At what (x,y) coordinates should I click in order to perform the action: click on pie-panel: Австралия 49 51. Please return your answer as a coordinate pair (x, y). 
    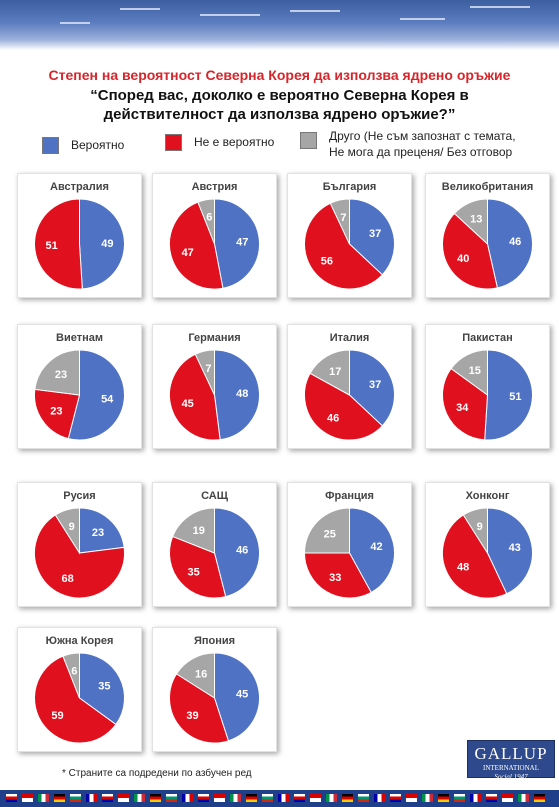
    Looking at the image, I should click on (79, 235).